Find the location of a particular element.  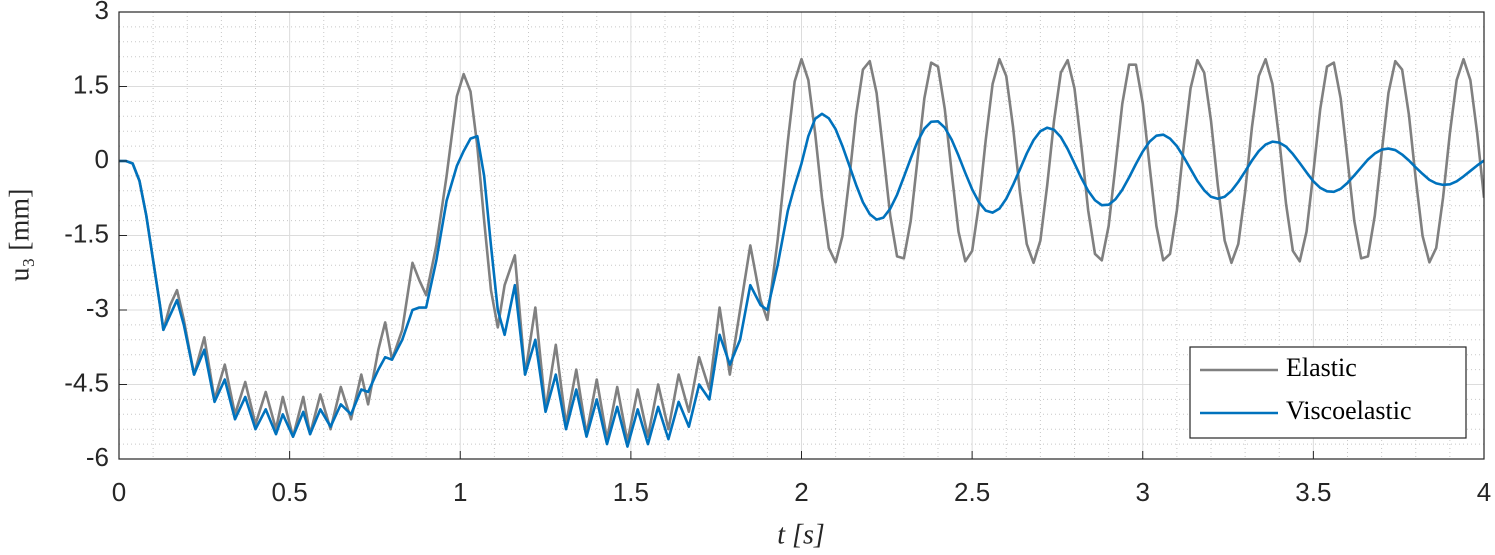

legend-label: Elastic is located at coordinates (1321, 367).